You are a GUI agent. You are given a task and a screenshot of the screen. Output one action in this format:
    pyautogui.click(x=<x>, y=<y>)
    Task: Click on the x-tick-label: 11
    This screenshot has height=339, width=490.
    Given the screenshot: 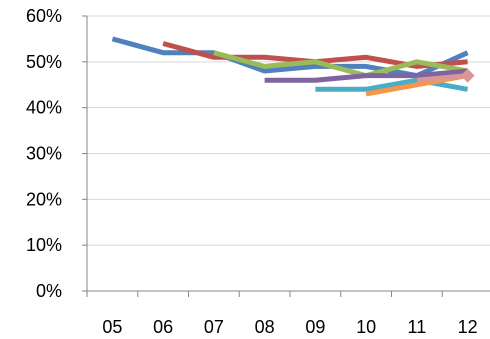 What is the action you would take?
    pyautogui.click(x=417, y=327)
    